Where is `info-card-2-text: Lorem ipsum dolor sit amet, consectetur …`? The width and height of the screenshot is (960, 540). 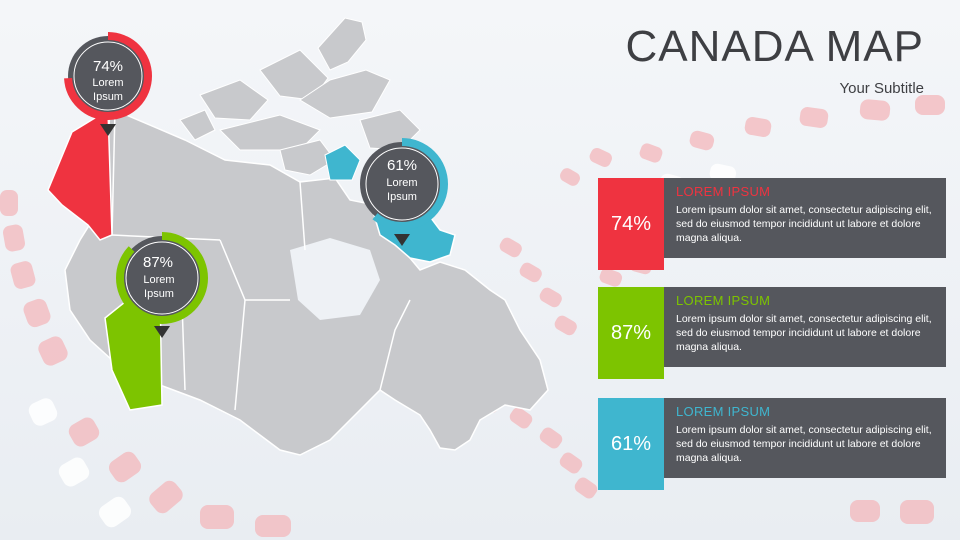
info-card-2-text: Lorem ipsum dolor sit amet, consectetur … is located at coordinates (804, 333).